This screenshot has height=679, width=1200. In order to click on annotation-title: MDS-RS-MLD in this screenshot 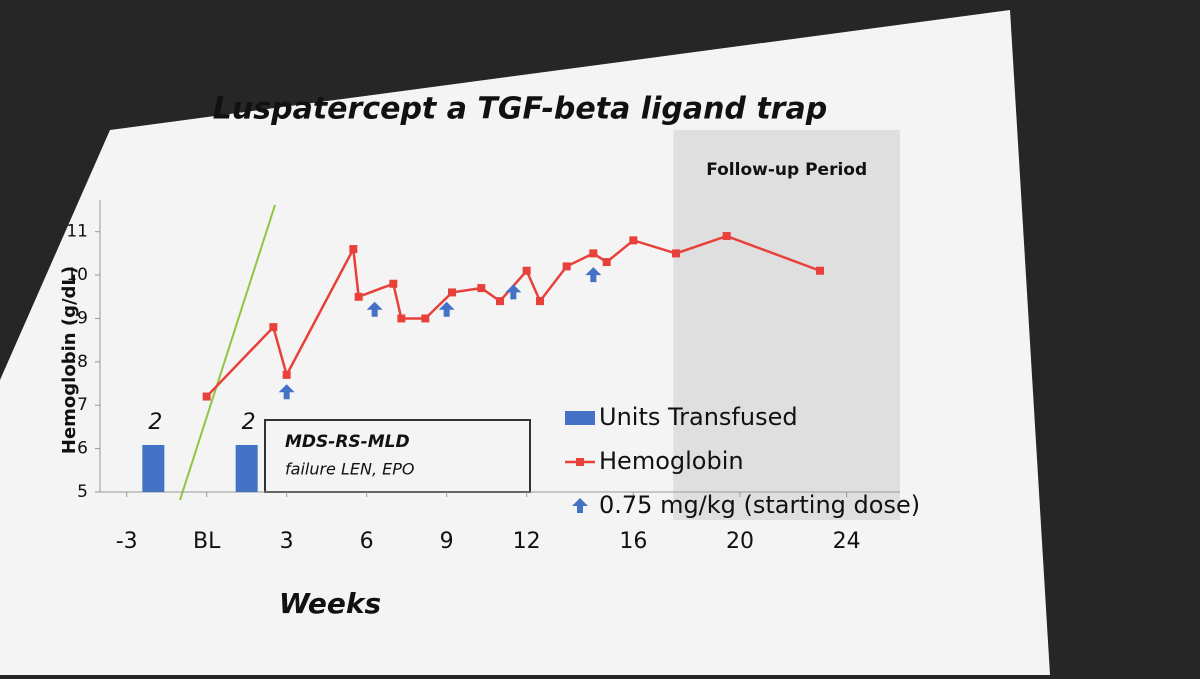, I will do `click(347, 442)`.